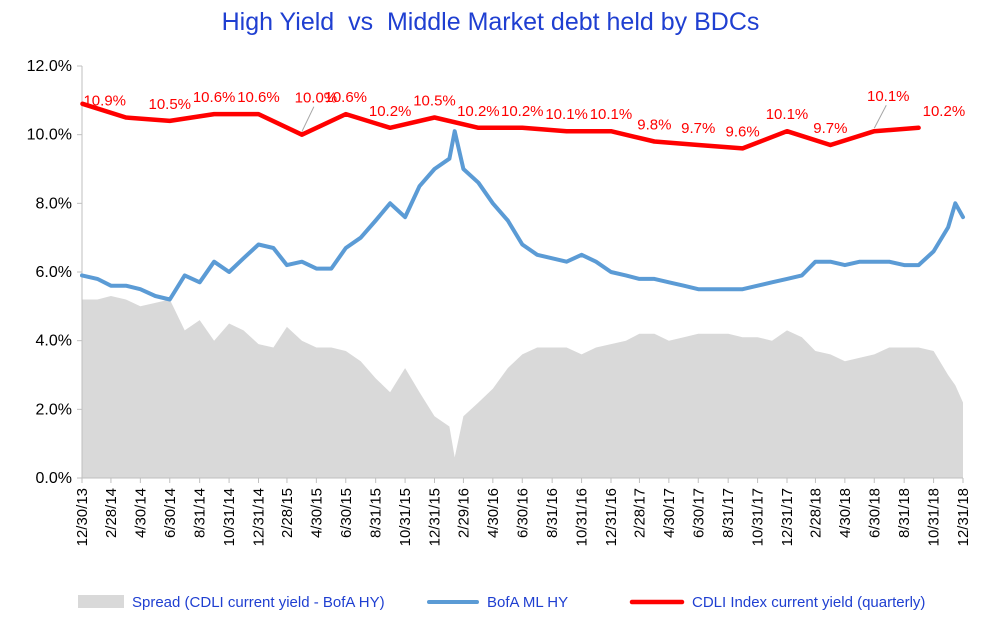 The width and height of the screenshot is (981, 627). I want to click on y-tick-label: 8.0%, so click(54, 203).